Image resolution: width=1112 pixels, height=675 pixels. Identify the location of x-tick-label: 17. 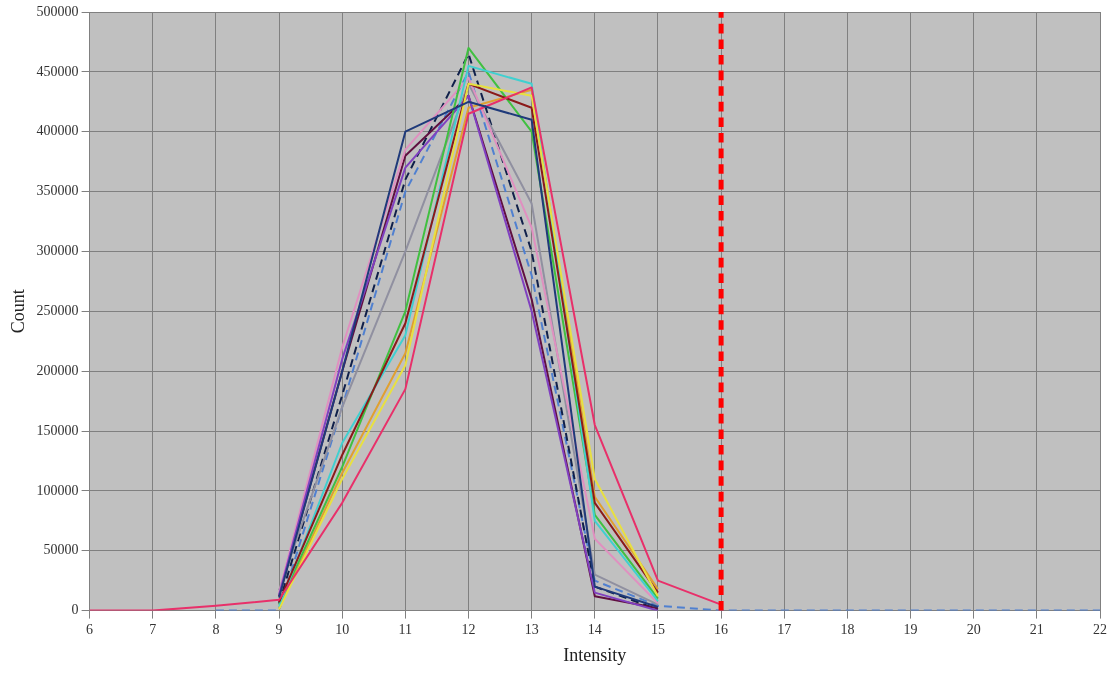
(784, 629).